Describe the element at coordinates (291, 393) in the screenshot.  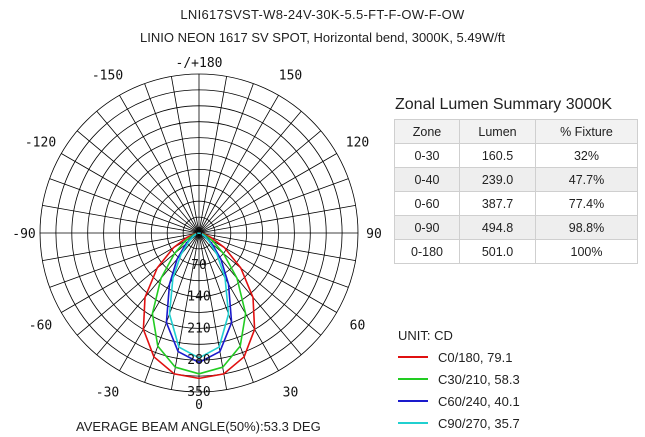
I see `angle-label: 30` at that location.